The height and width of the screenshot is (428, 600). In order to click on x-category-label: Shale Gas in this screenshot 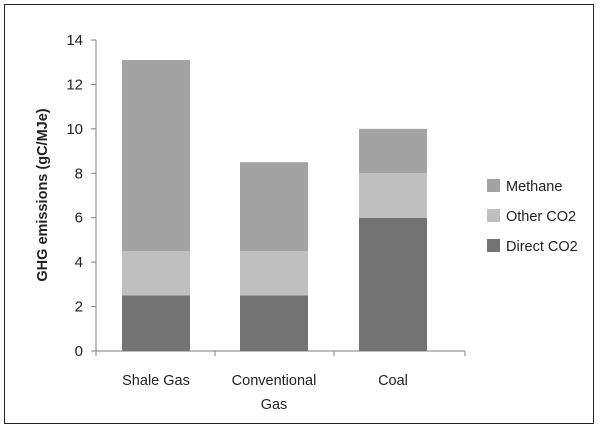, I will do `click(156, 381)`.